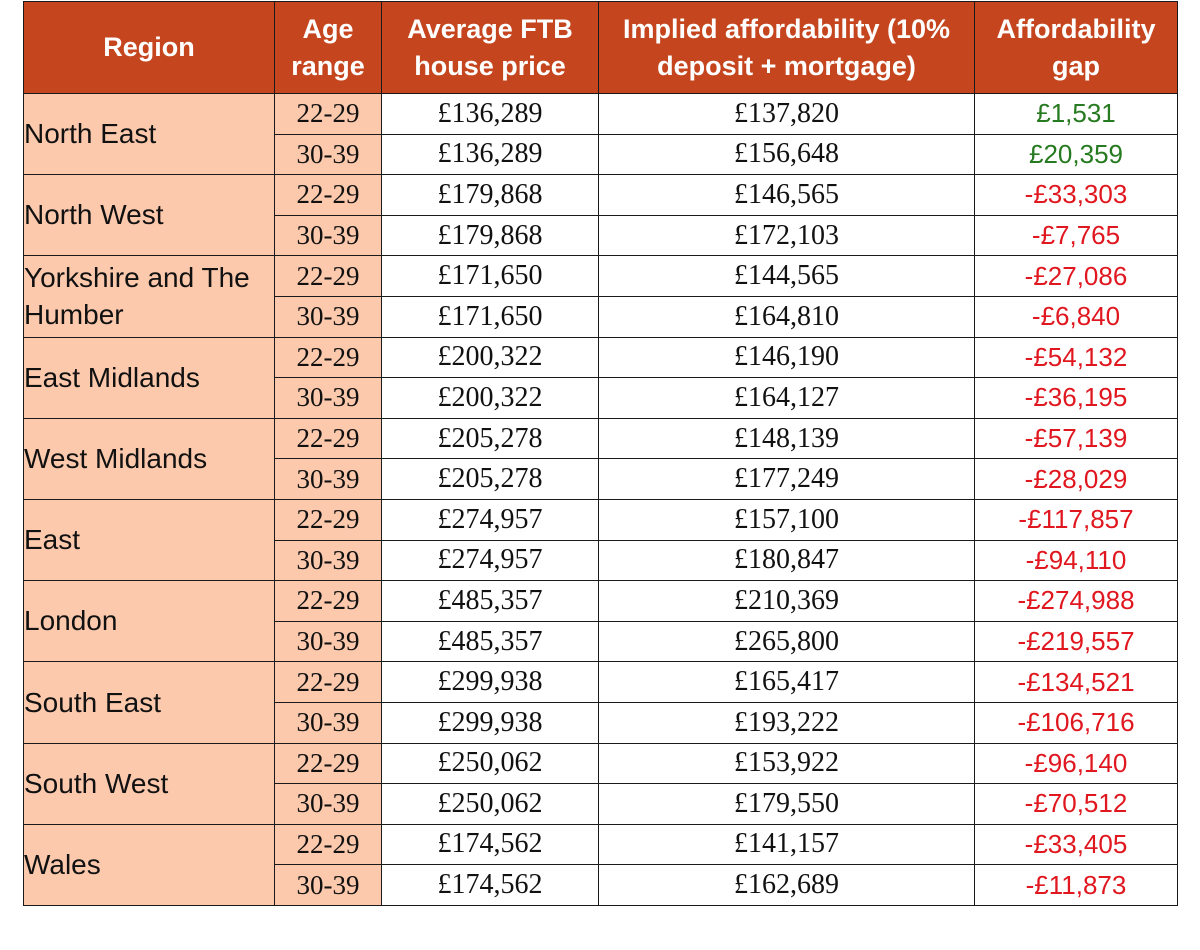 This screenshot has height=950, width=1200. What do you see at coordinates (1076, 114) in the screenshot?
I see `affordability-gap-cell: £1,531` at bounding box center [1076, 114].